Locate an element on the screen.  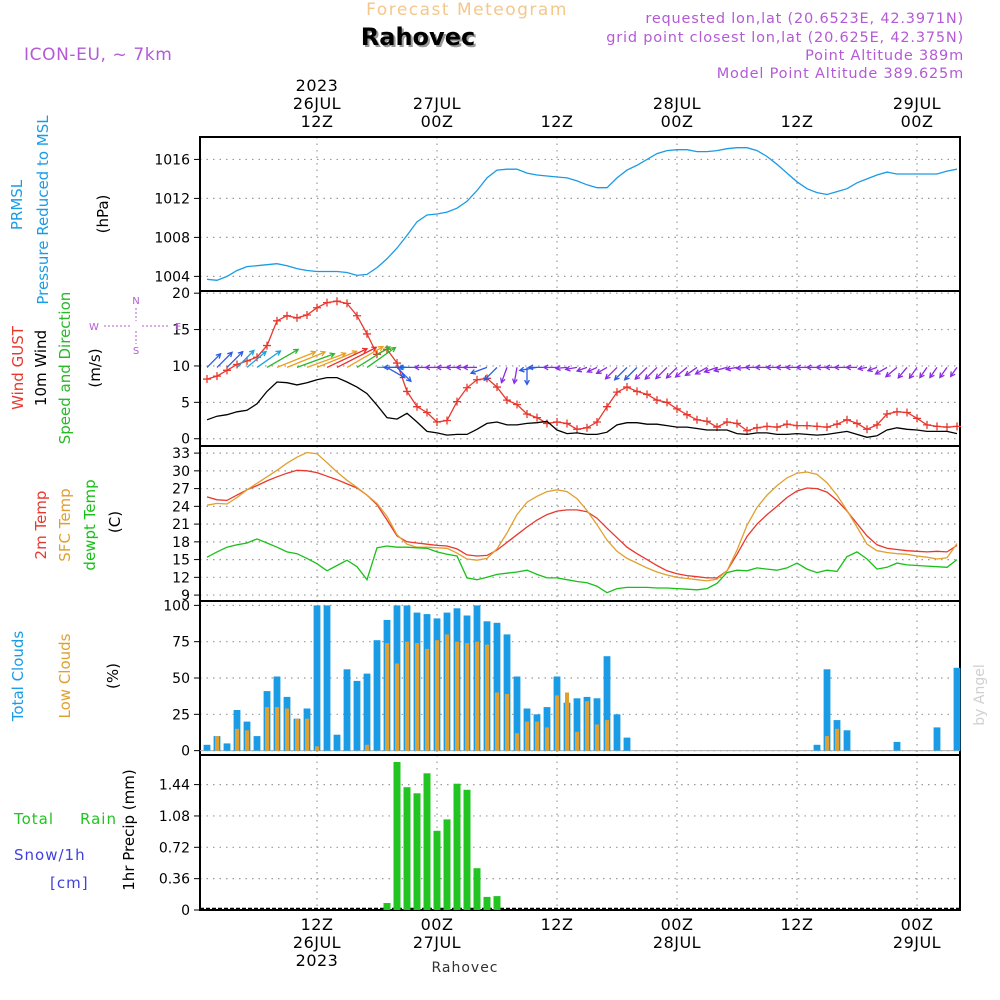
bottom-time-label: 29JUL is located at coordinates (917, 942).